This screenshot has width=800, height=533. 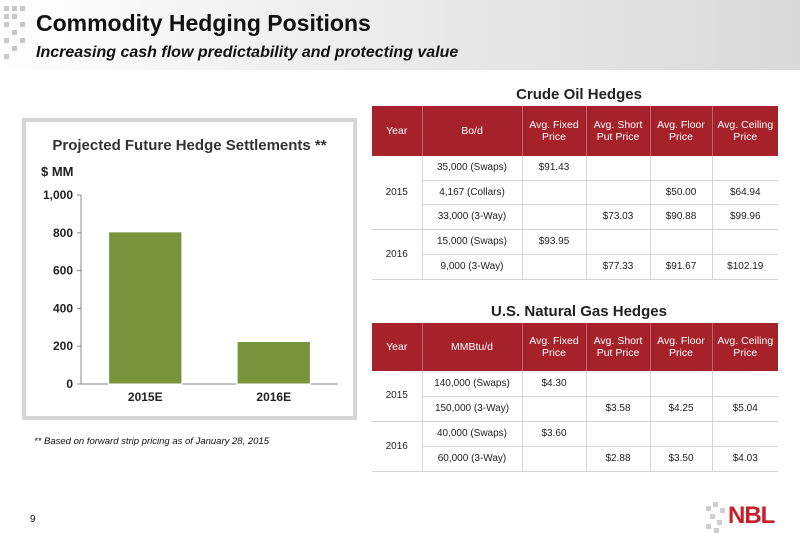 What do you see at coordinates (681, 459) in the screenshot?
I see `floor-cell: $3.50` at bounding box center [681, 459].